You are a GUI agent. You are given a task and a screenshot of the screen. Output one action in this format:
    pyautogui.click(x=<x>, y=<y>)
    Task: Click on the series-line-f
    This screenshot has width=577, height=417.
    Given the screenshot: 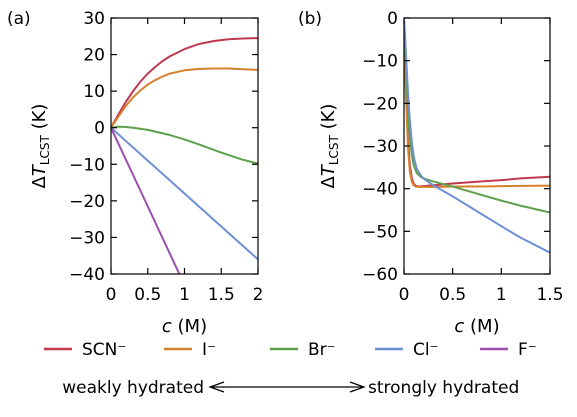 What is the action you would take?
    pyautogui.click(x=146, y=200)
    